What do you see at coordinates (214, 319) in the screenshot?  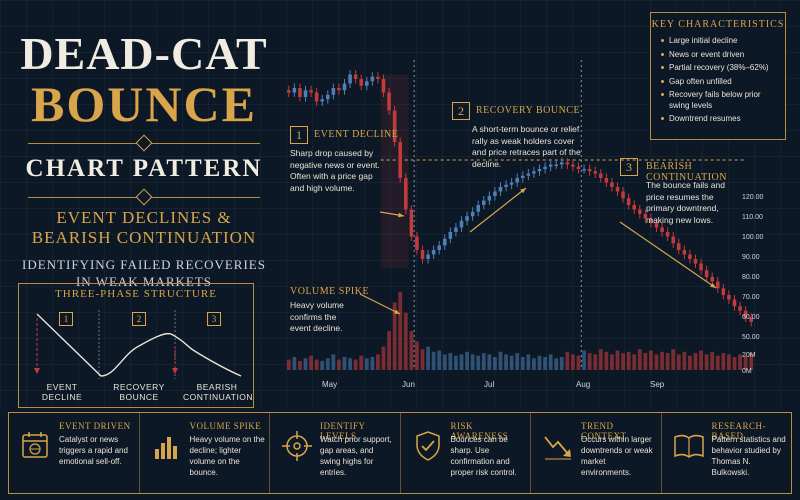 I see `phase-num-3: 3` at bounding box center [214, 319].